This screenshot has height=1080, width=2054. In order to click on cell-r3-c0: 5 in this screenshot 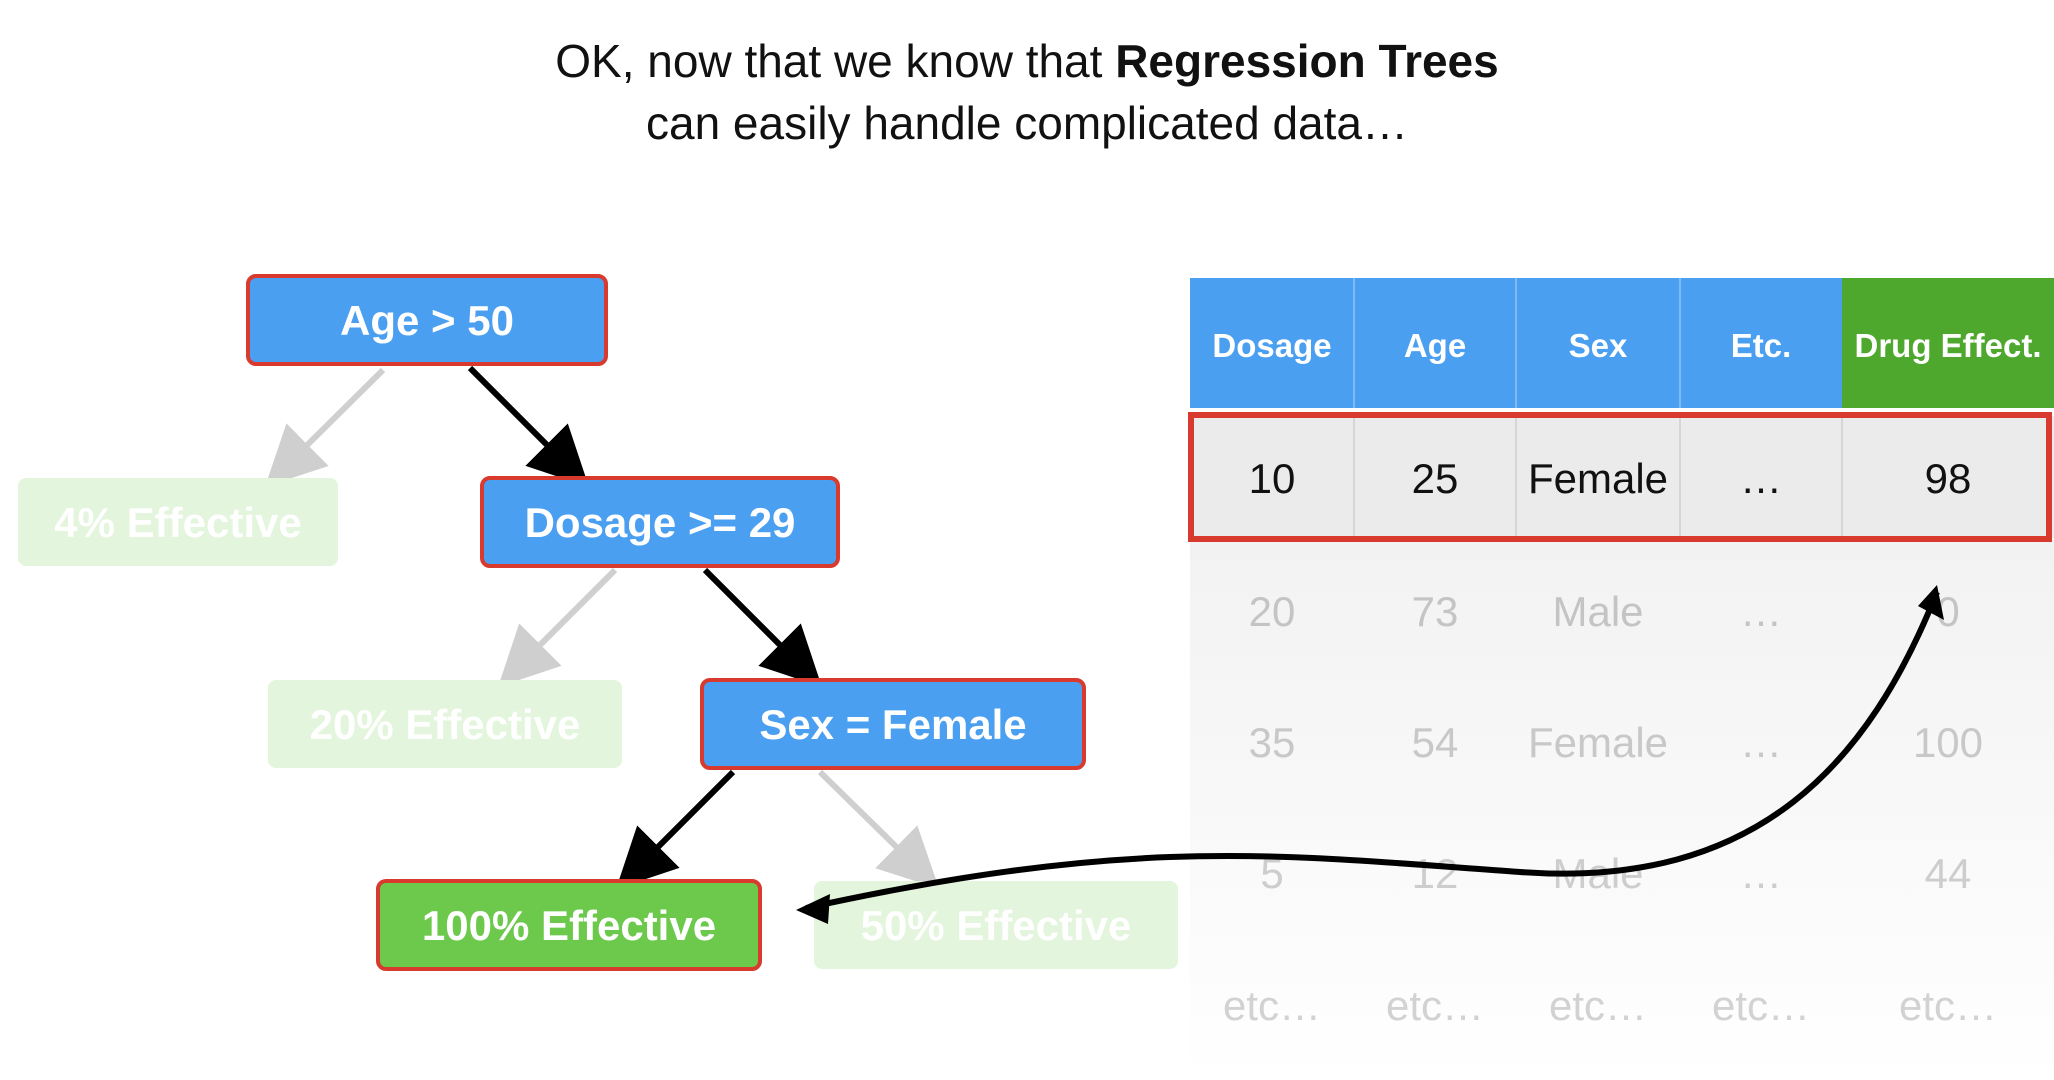, I will do `click(1271, 873)`.